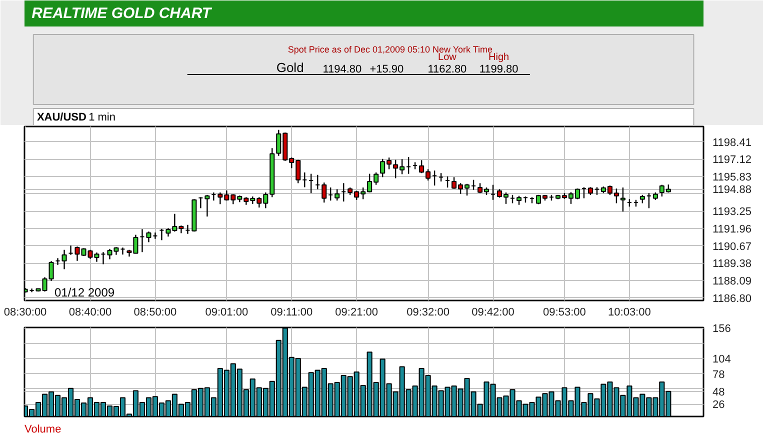  I want to click on y-tick-label: 1190.67, so click(732, 246).